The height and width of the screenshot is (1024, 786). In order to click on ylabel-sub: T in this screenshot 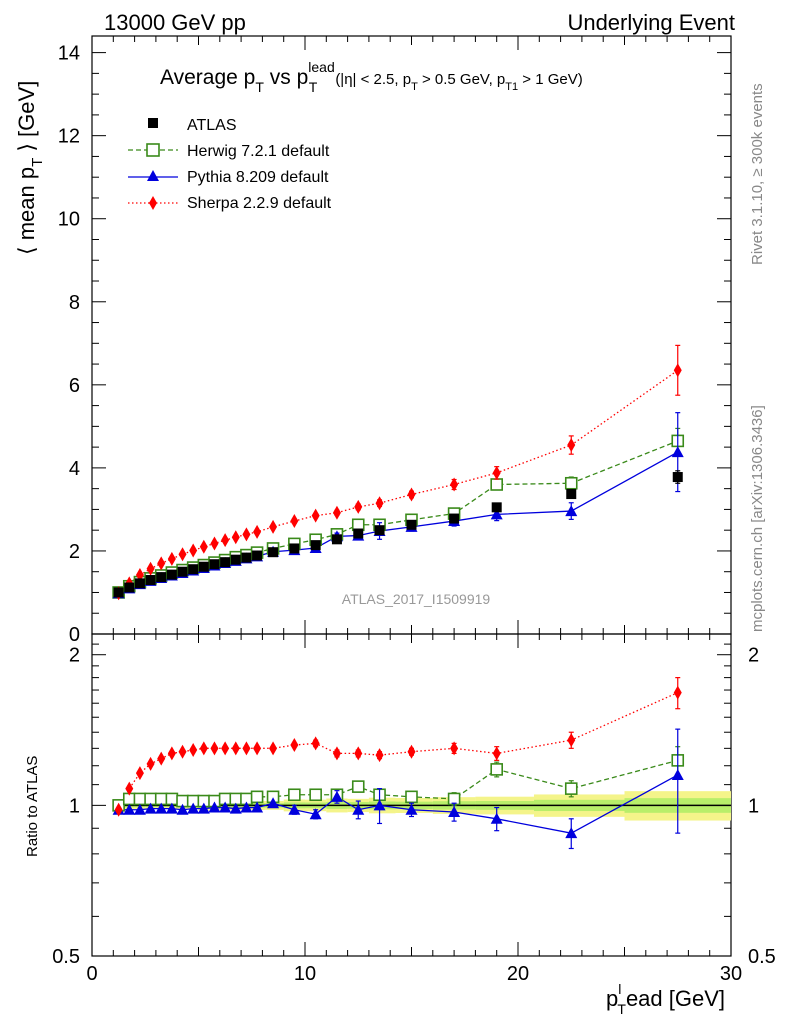, I will do `click(37, 162)`.